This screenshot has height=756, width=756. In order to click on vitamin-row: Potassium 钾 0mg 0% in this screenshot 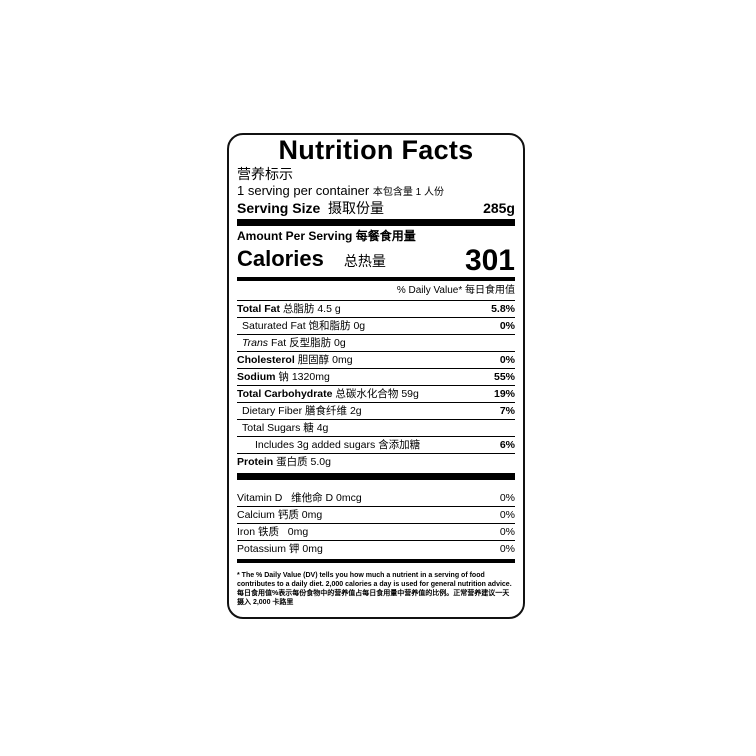, I will do `click(376, 549)`.